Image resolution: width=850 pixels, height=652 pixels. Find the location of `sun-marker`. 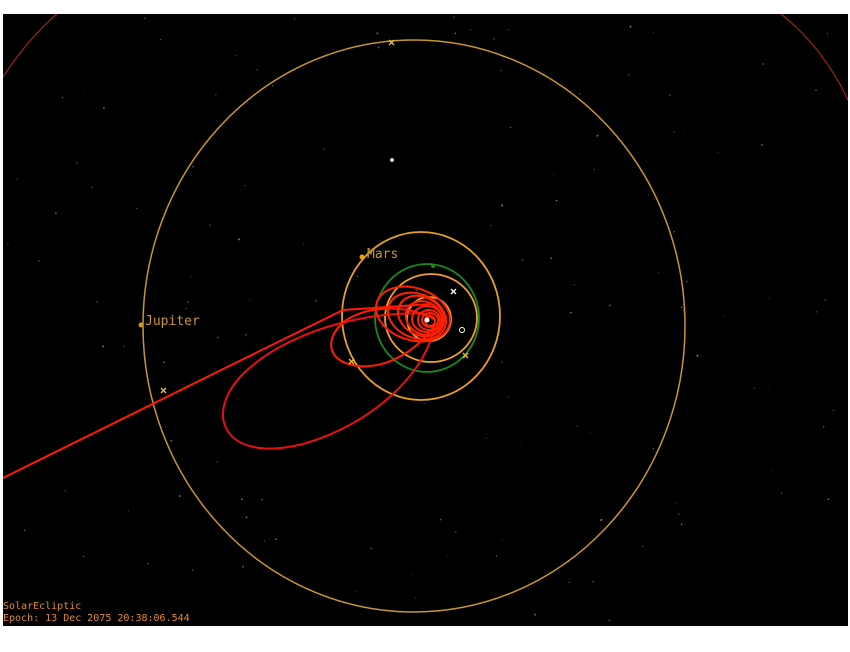

sun-marker is located at coordinates (427, 320).